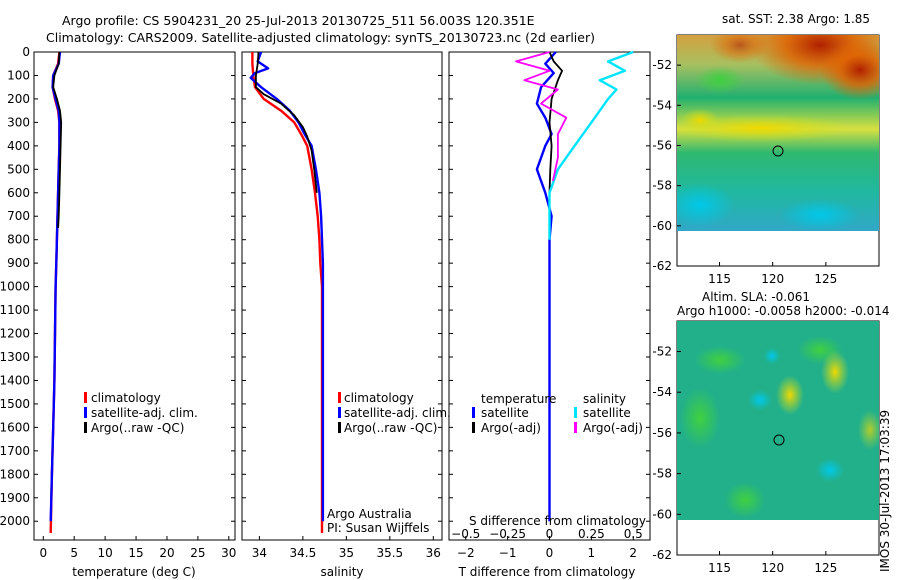 The height and width of the screenshot is (580, 900). What do you see at coordinates (15, 357) in the screenshot?
I see `y-tick-label: 1300` at bounding box center [15, 357].